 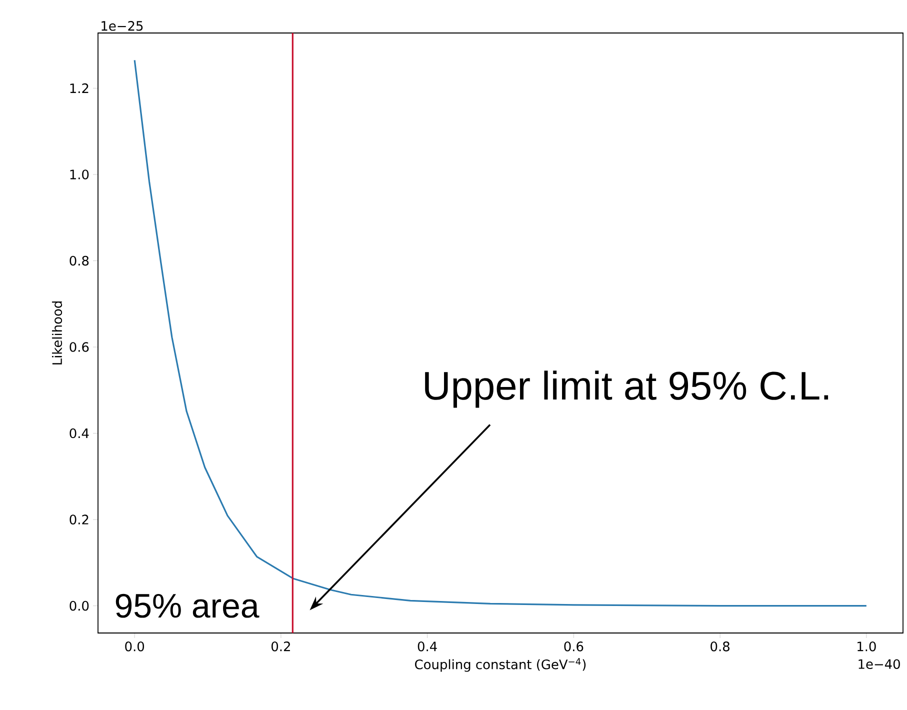 I want to click on text: 1e−25, so click(x=122, y=26).